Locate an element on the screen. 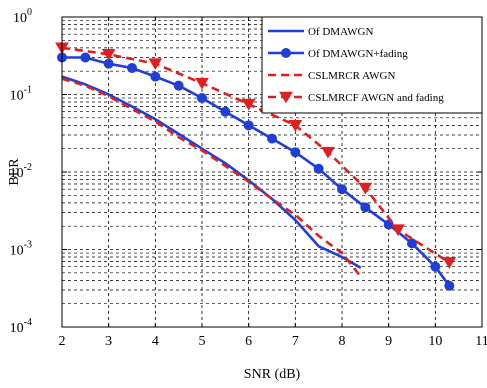 The image size is (487, 388). legend-label: CSLMRCR AWGN is located at coordinates (351, 76).